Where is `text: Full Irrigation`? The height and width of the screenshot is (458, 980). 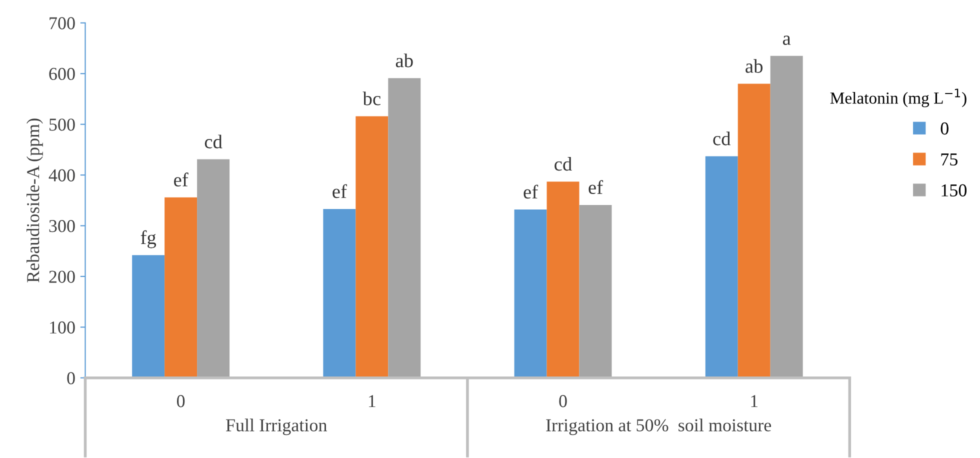
text: Full Irrigation is located at coordinates (276, 427).